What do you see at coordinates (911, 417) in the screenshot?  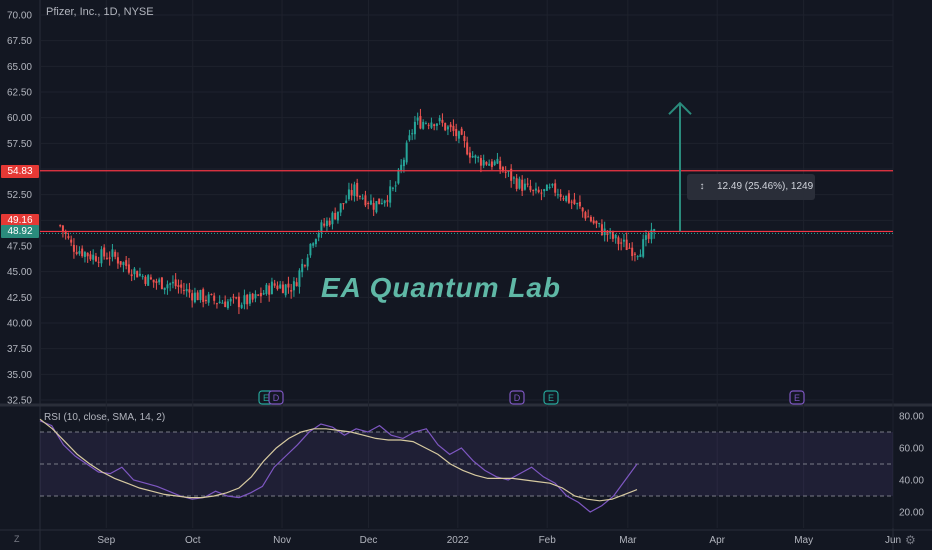 I see `rsi-tick-label: 80.00` at bounding box center [911, 417].